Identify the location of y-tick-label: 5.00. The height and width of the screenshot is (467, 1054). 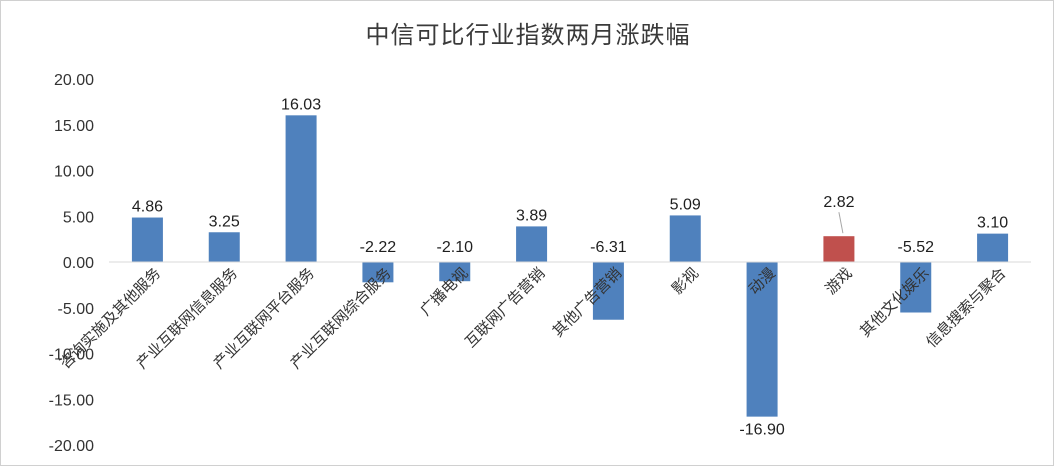
(78, 217).